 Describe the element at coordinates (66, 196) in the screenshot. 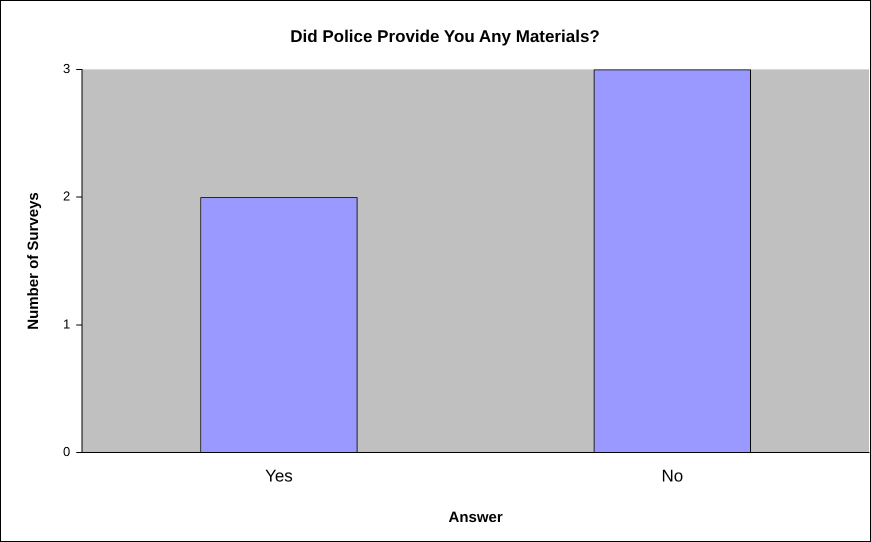

I see `y-tick-label: 2` at that location.